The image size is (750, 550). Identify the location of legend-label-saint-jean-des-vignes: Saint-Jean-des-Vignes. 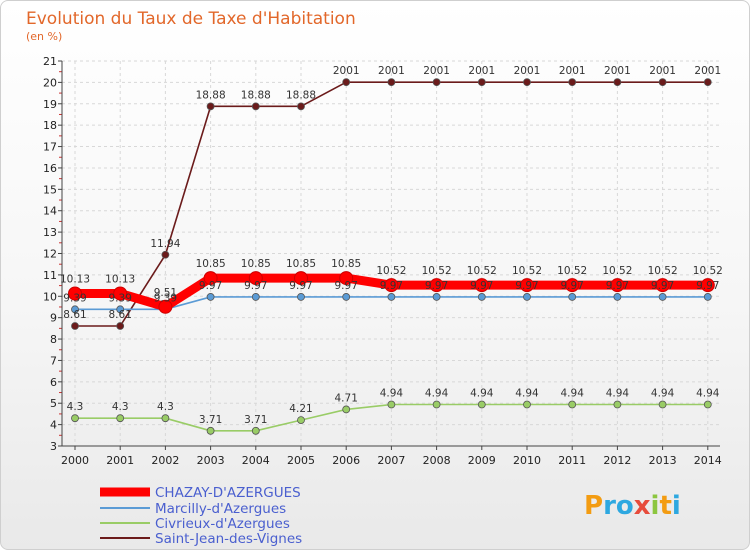
(228, 539).